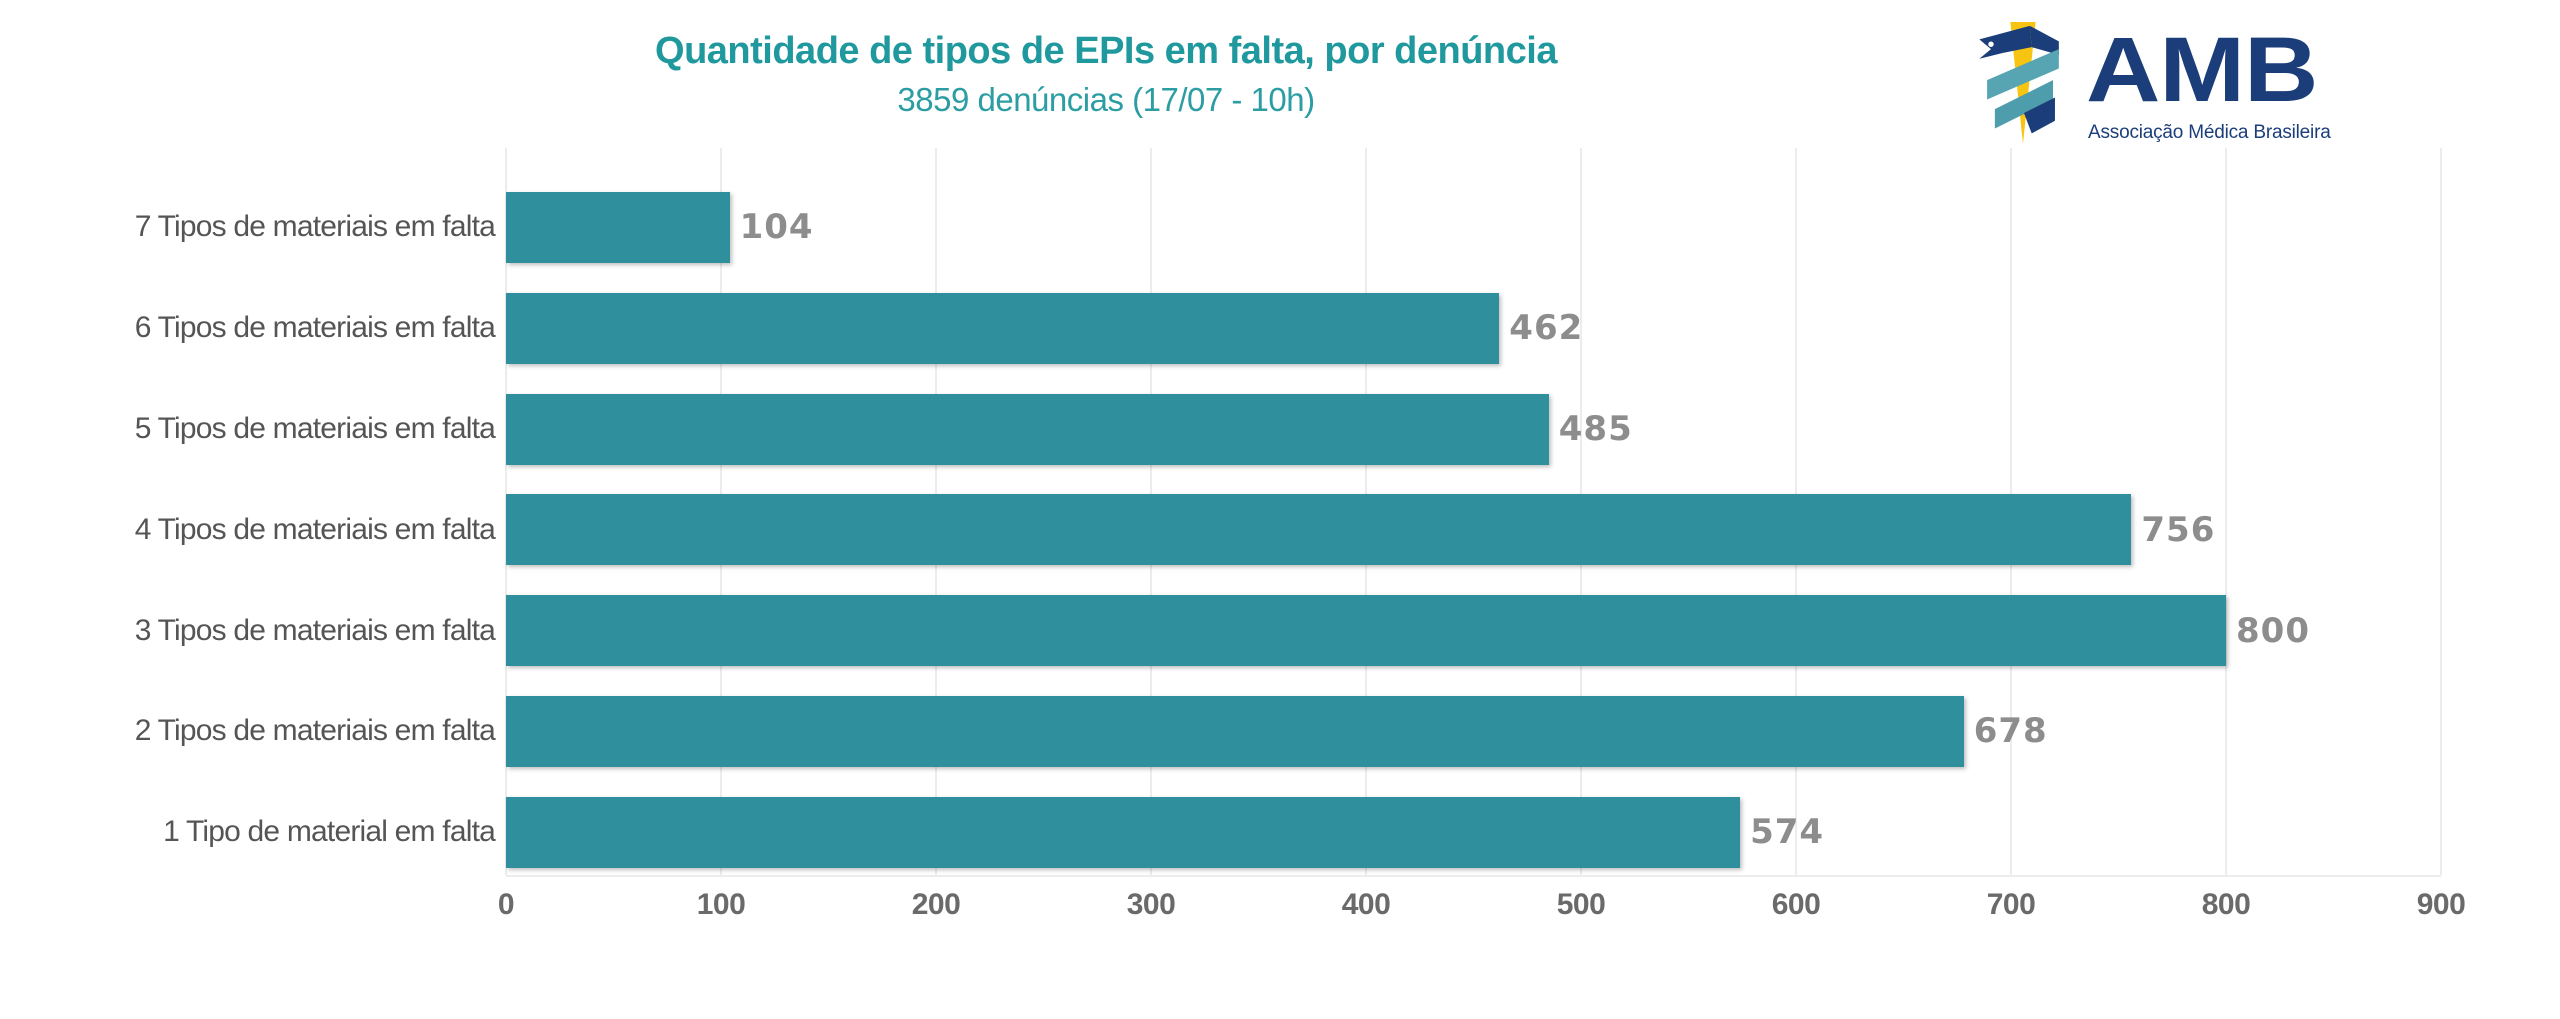 This screenshot has height=1019, width=2560. I want to click on amb-logo: AMB Associação Médica Brasileira, so click(2149, 89).